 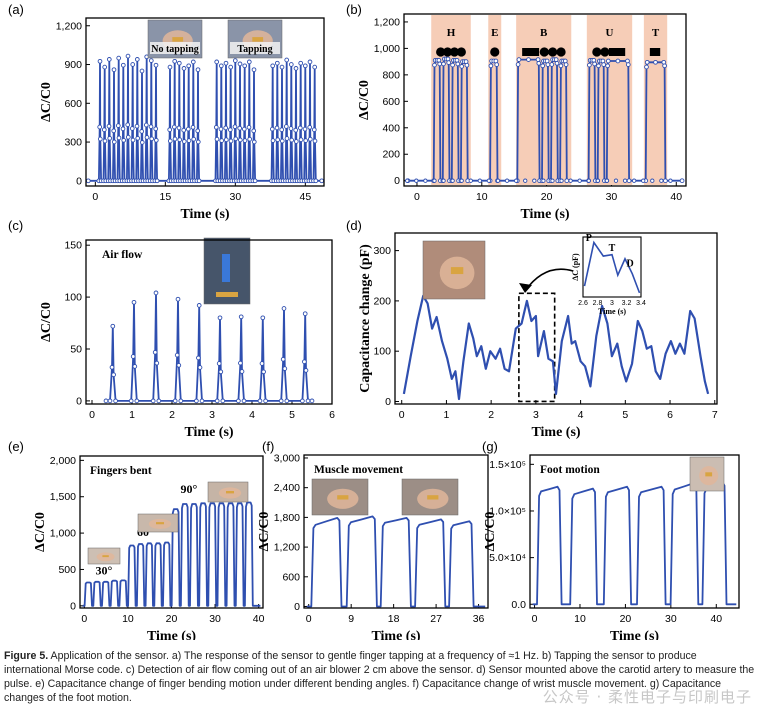 What do you see at coordinates (417, 197) in the screenshot?
I see `x-tick-label: 0` at bounding box center [417, 197].